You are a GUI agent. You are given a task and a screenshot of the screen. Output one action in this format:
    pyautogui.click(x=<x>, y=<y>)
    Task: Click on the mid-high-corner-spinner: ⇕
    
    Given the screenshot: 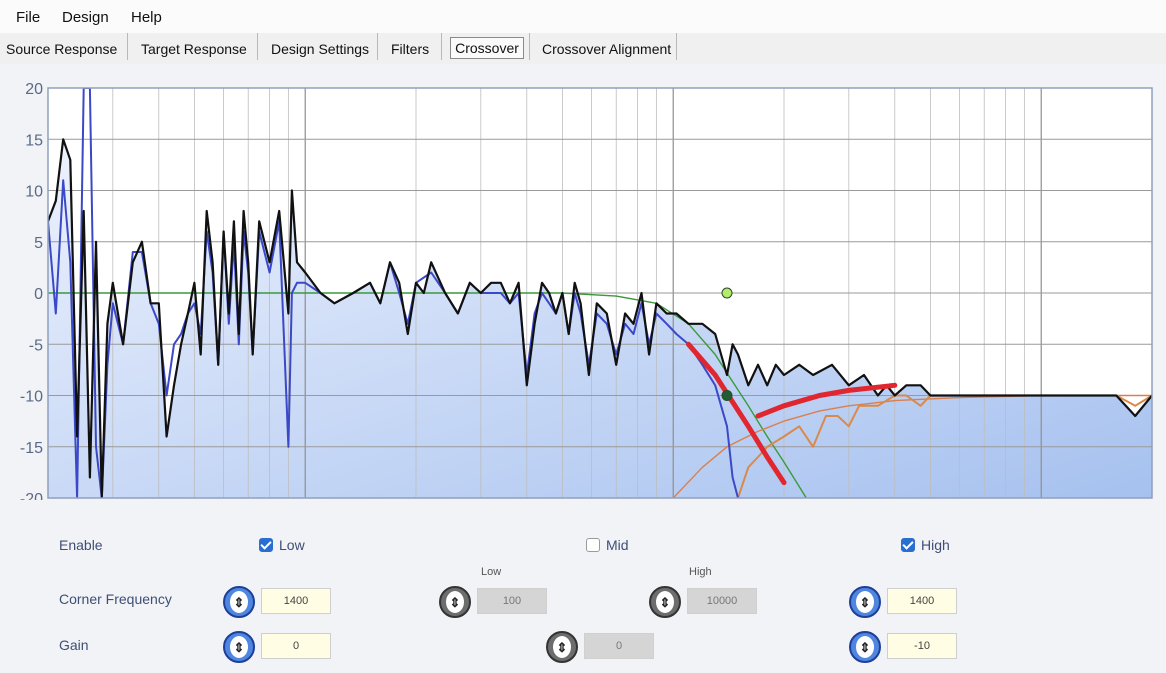 What is the action you would take?
    pyautogui.click(x=665, y=602)
    